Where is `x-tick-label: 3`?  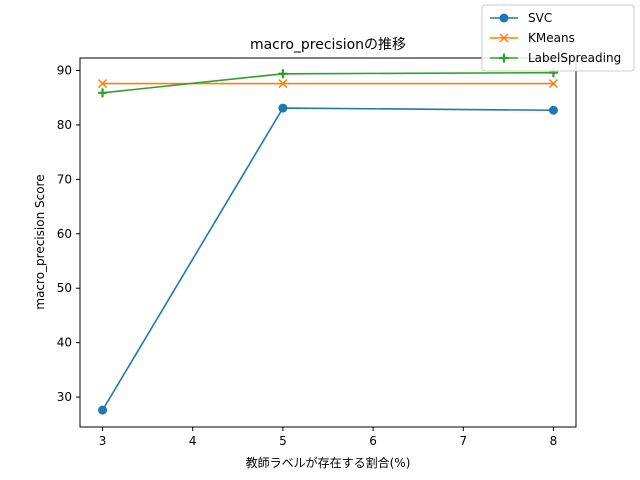
x-tick-label: 3 is located at coordinates (103, 441).